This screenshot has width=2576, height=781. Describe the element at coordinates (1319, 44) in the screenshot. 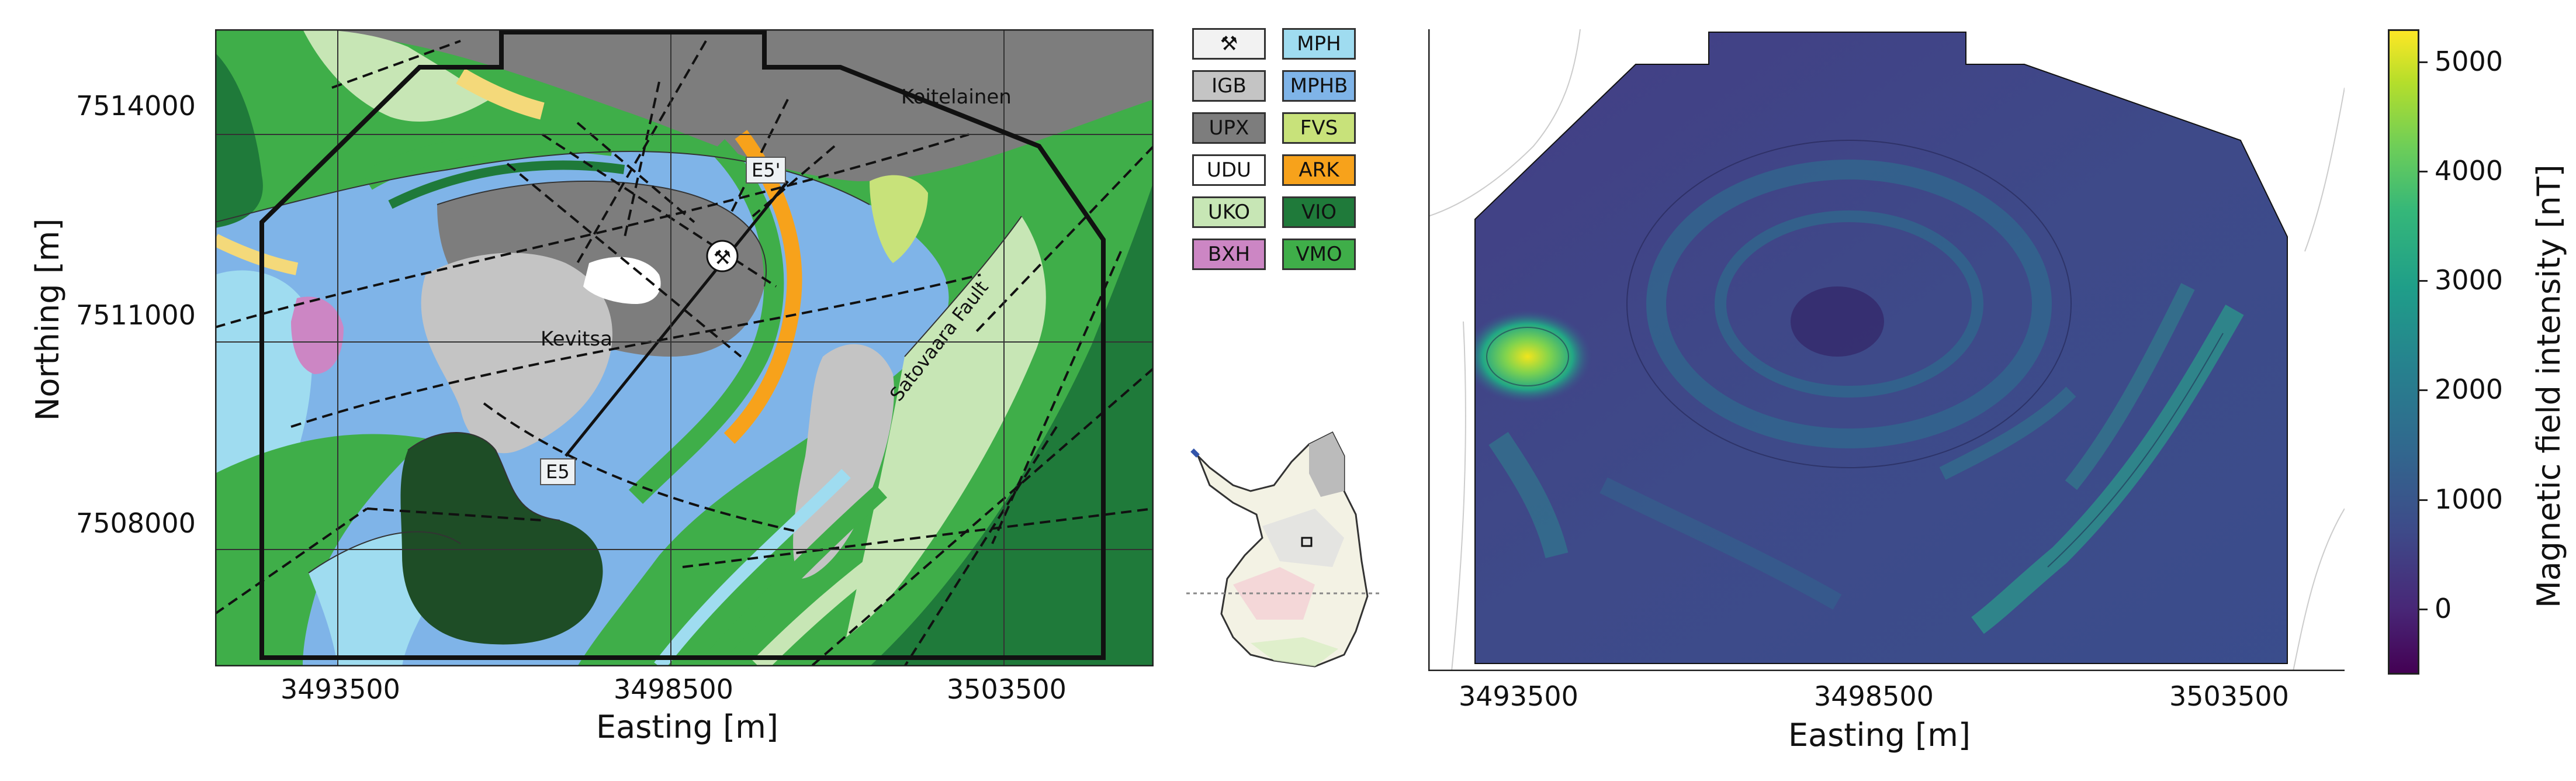

I see `legend-item-mph: MPH` at that location.